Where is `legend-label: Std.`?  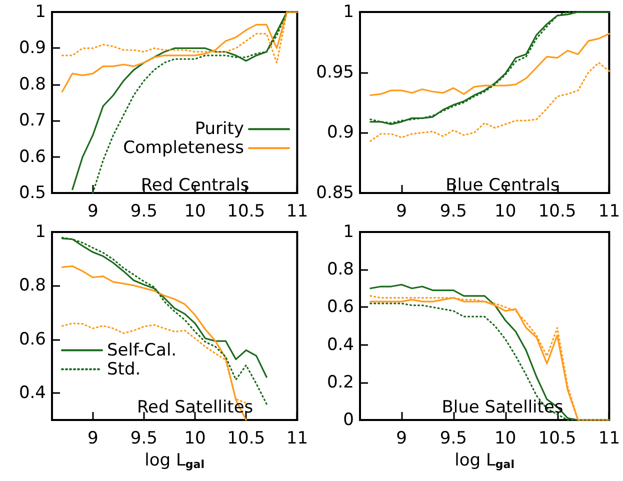
legend-label: Std. is located at coordinates (124, 369).